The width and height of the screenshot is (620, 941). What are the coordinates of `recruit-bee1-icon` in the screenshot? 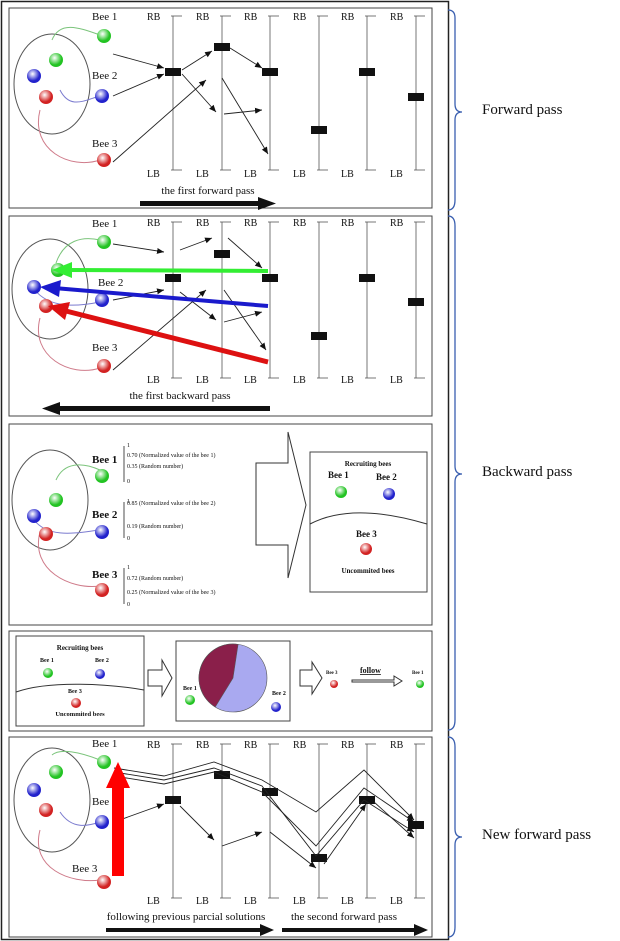 It's located at (341, 492).